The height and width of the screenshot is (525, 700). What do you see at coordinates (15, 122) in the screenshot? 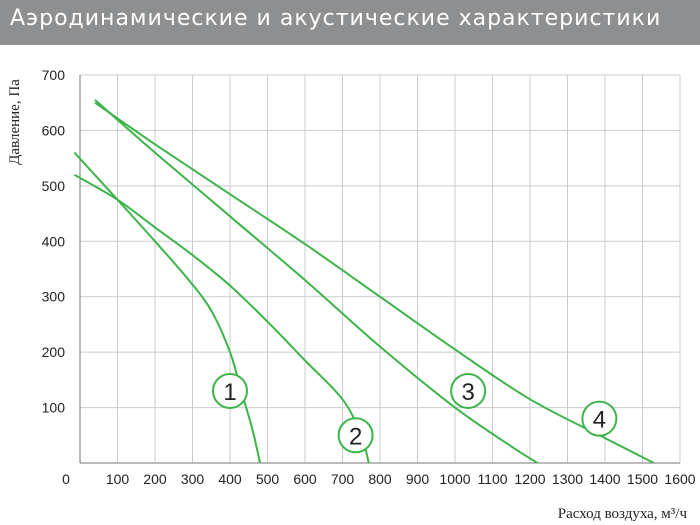
I see `y-axis-title: Давление, Па` at bounding box center [15, 122].